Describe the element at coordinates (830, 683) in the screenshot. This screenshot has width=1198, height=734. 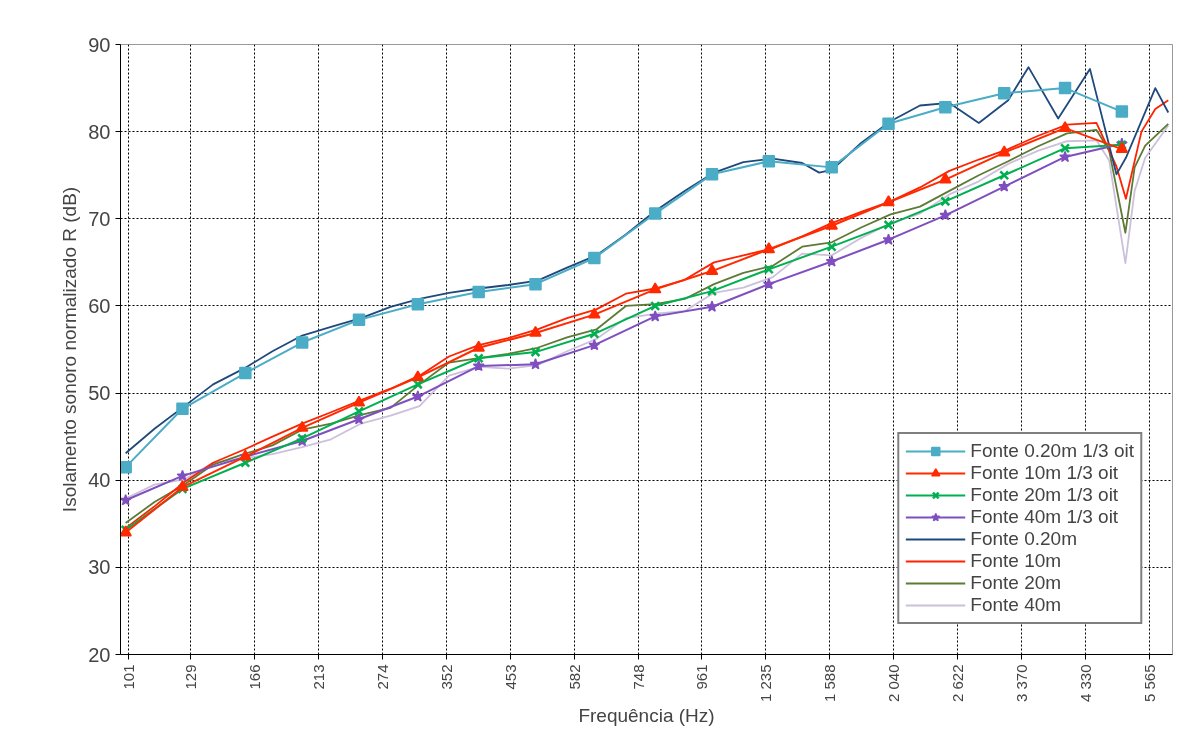
I see `x-tick-label: 1 588` at that location.